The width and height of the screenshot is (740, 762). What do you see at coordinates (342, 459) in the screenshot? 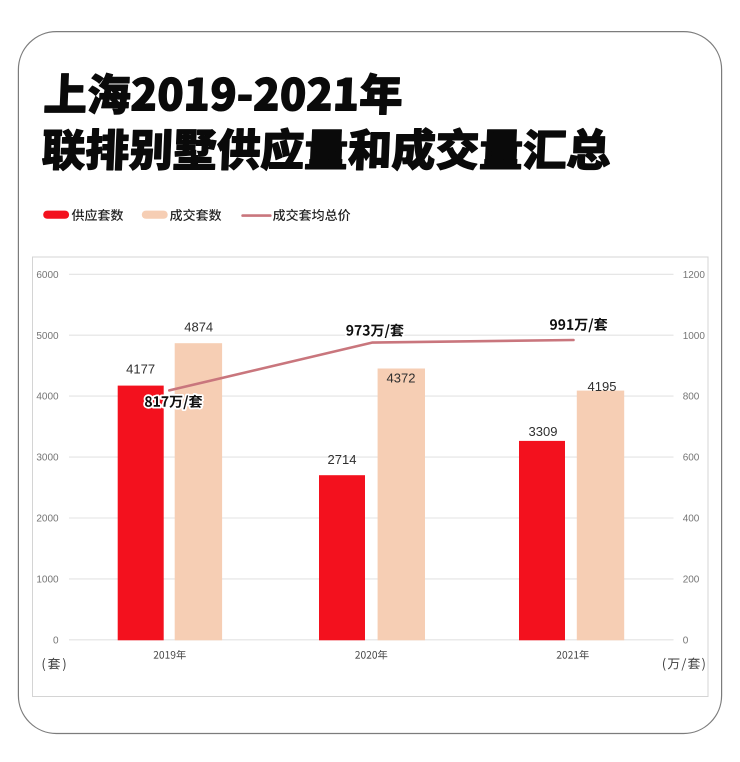
I see `svg-text: 2714` at bounding box center [342, 459].